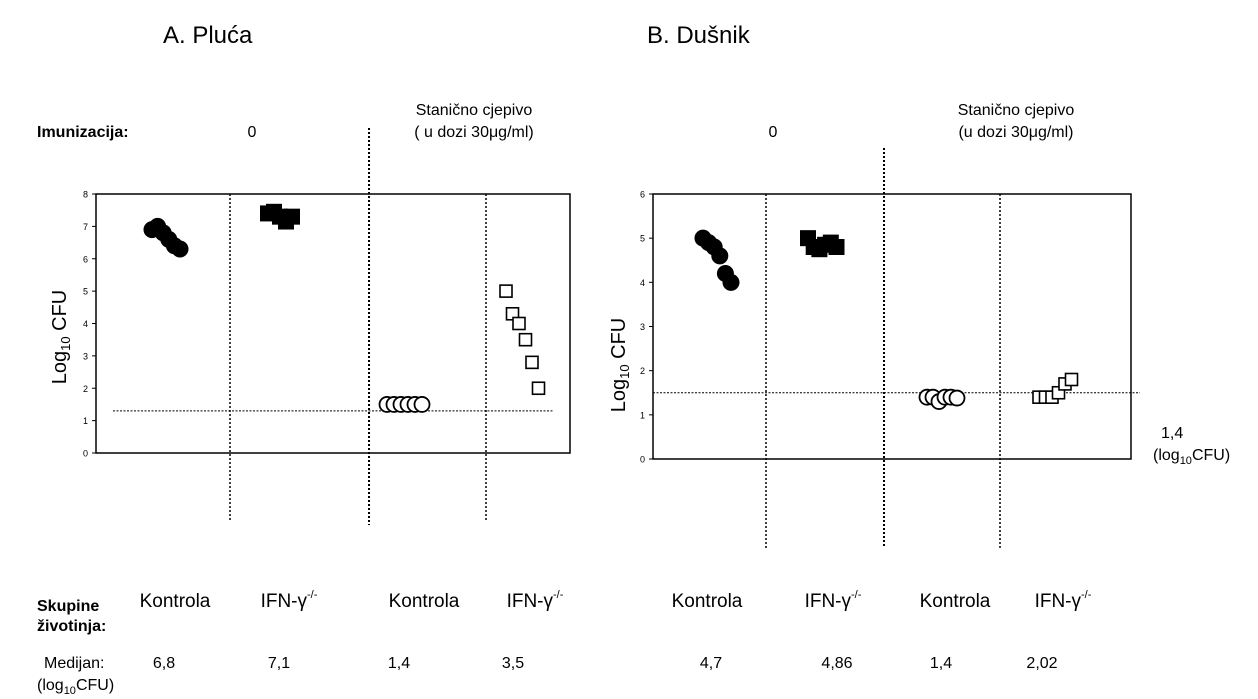  What do you see at coordinates (252, 132) in the screenshot?
I see `panel-a-immunization-left: 0` at bounding box center [252, 132].